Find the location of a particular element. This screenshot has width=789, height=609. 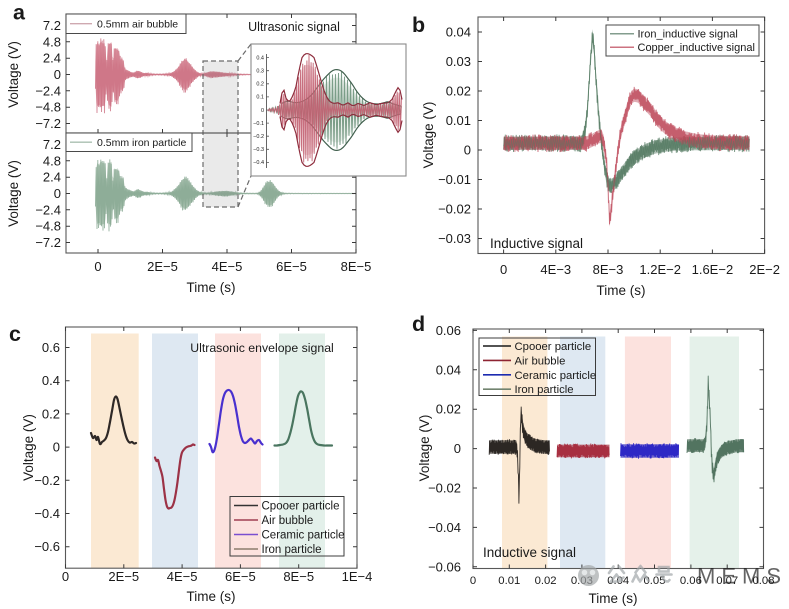

svg-text: 1E−4 is located at coordinates (357, 576).